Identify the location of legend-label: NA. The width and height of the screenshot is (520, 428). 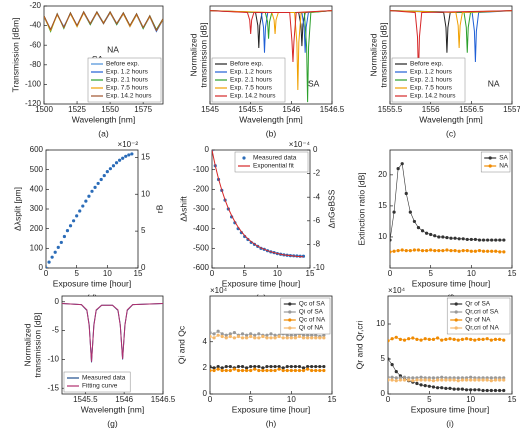
(504, 166).